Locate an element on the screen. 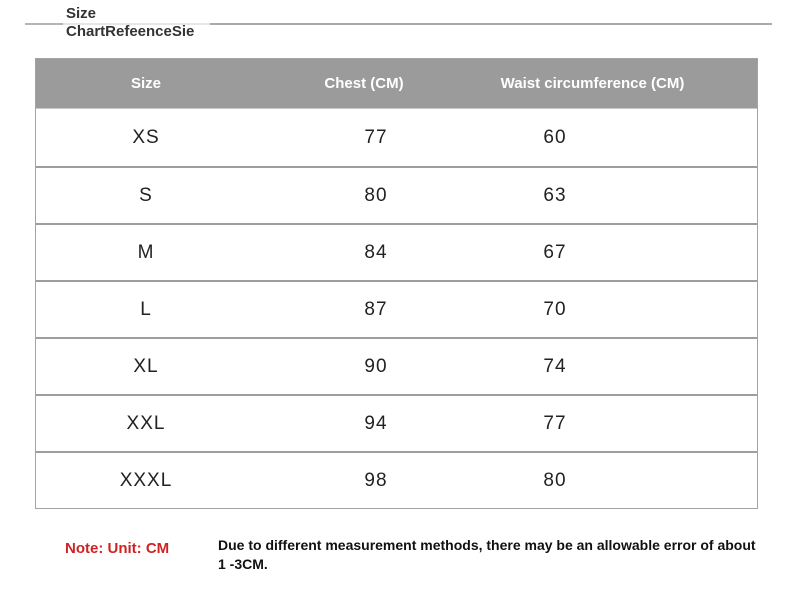 This screenshot has width=790, height=600. table-row-xxl: XXL 94 77 is located at coordinates (396, 422).